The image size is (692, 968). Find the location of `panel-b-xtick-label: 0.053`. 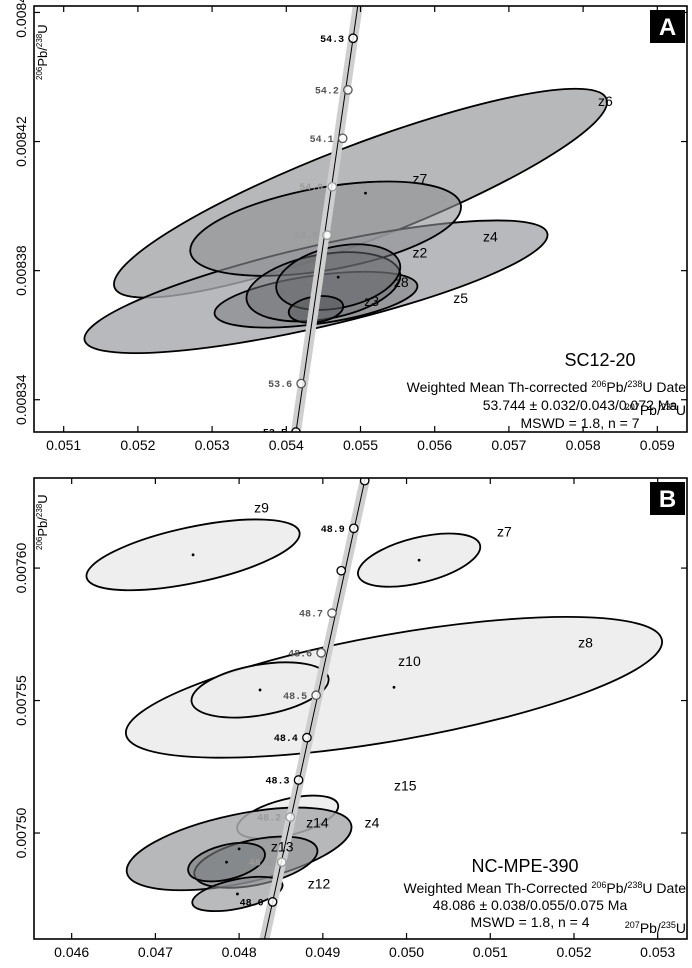

panel-b-xtick-label: 0.053 is located at coordinates (657, 952).